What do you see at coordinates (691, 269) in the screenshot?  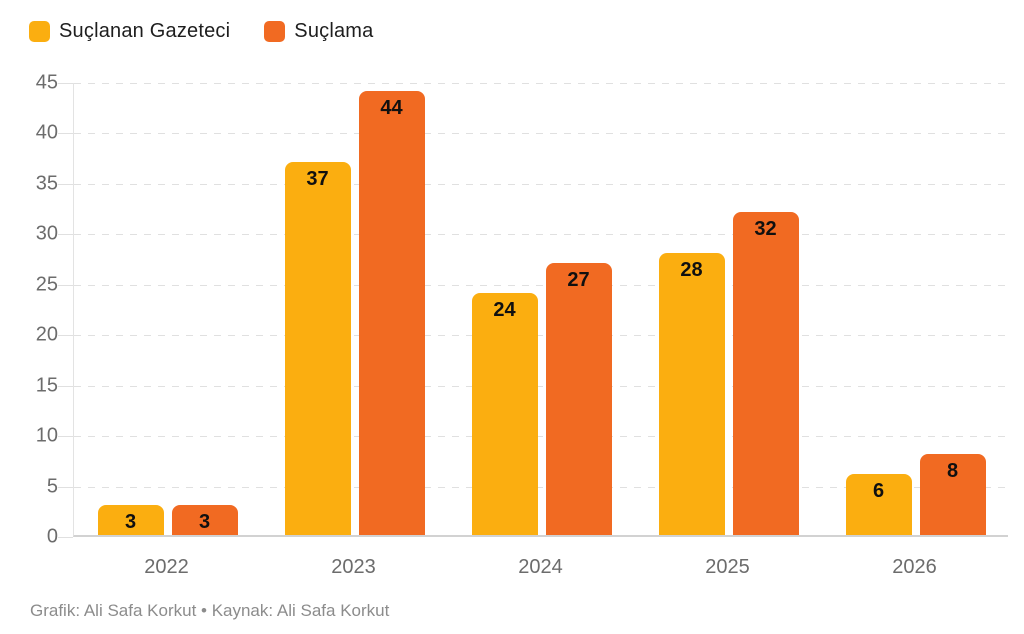 I see `bar-value-label: 28` at bounding box center [691, 269].